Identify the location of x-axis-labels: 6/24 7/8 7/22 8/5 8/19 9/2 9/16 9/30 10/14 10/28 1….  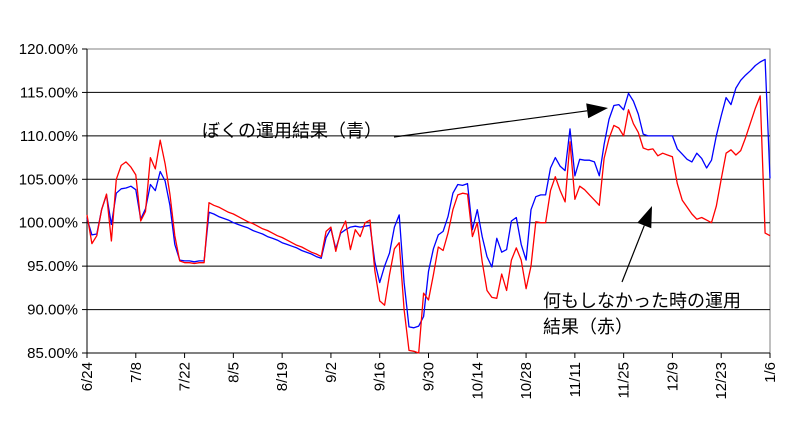
(429, 381).